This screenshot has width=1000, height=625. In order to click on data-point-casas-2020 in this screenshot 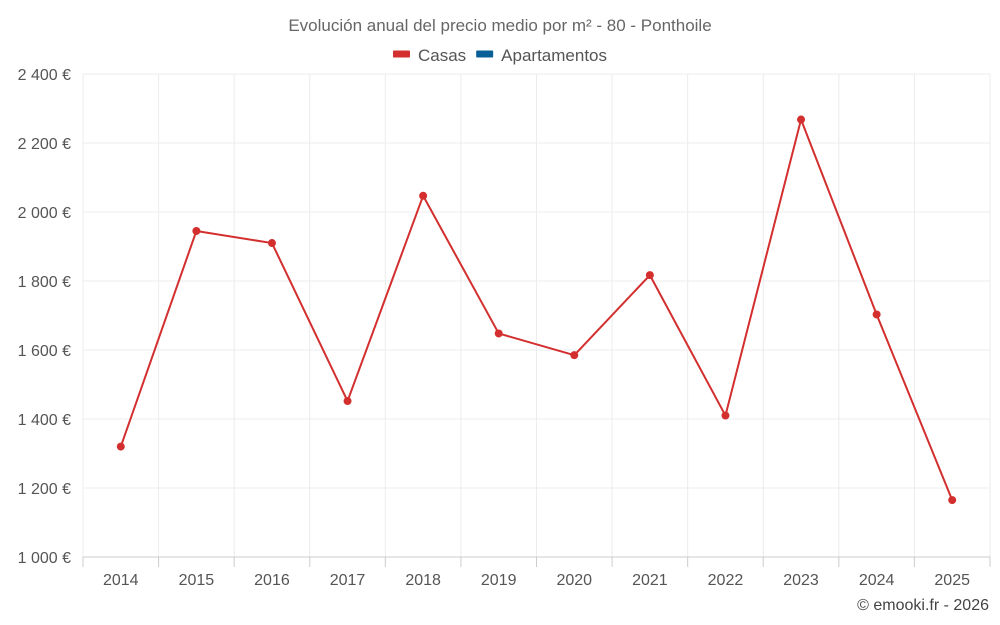, I will do `click(574, 355)`.